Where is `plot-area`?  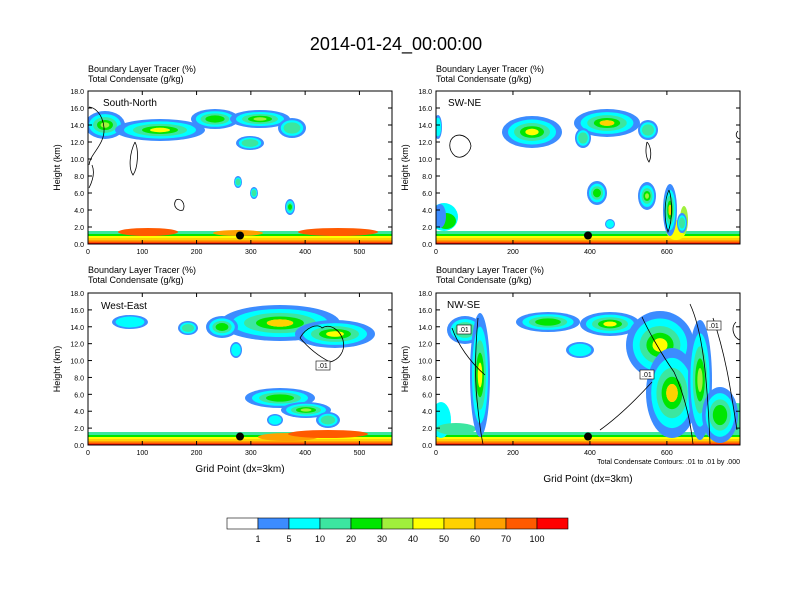 plot-area is located at coordinates (588, 176).